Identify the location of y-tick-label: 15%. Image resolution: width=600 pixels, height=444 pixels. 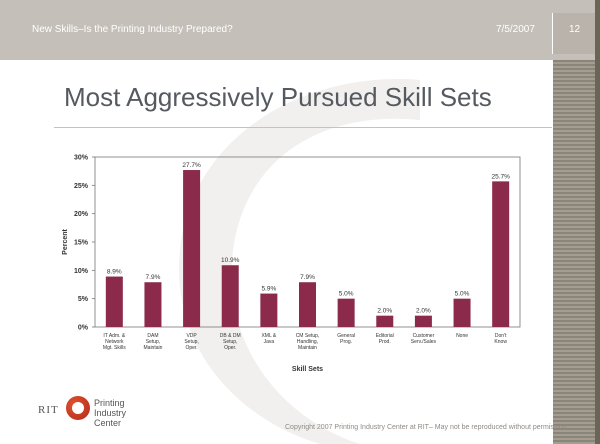
(81, 243).